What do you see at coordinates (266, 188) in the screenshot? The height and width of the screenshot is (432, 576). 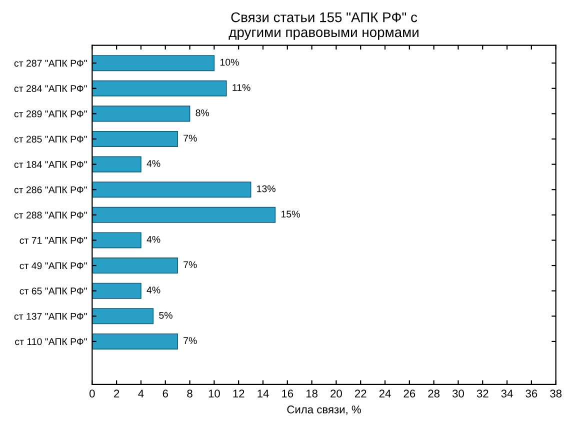 I see `data-label: 13%` at bounding box center [266, 188].